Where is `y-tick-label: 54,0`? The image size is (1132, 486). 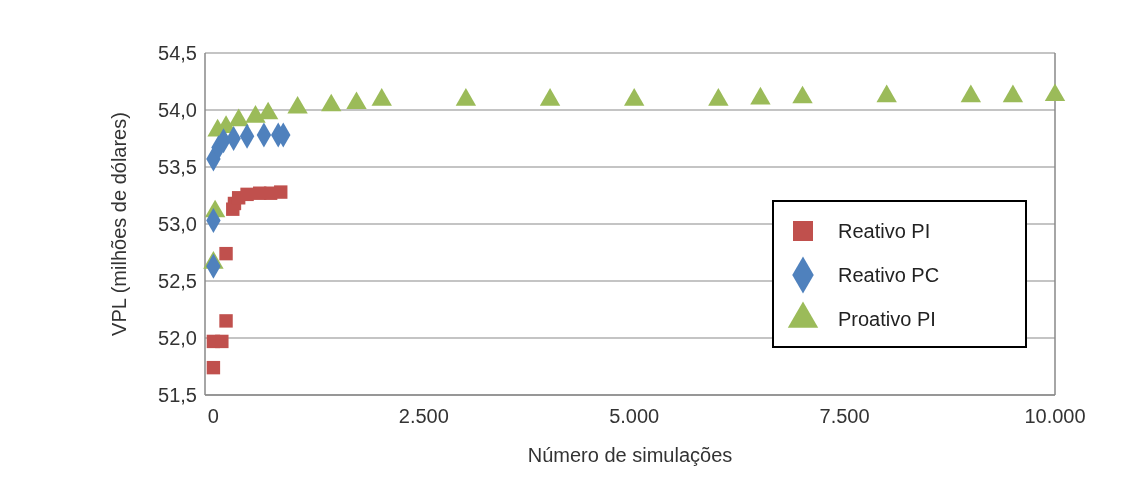 y-tick-label: 54,0 is located at coordinates (177, 110).